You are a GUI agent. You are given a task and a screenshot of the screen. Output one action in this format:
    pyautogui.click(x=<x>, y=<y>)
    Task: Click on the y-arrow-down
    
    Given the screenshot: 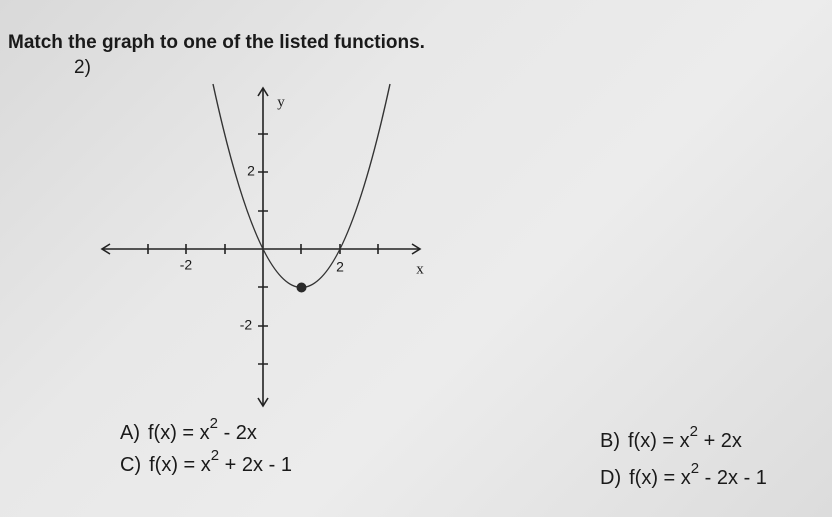 What is the action you would take?
    pyautogui.click(x=263, y=402)
    